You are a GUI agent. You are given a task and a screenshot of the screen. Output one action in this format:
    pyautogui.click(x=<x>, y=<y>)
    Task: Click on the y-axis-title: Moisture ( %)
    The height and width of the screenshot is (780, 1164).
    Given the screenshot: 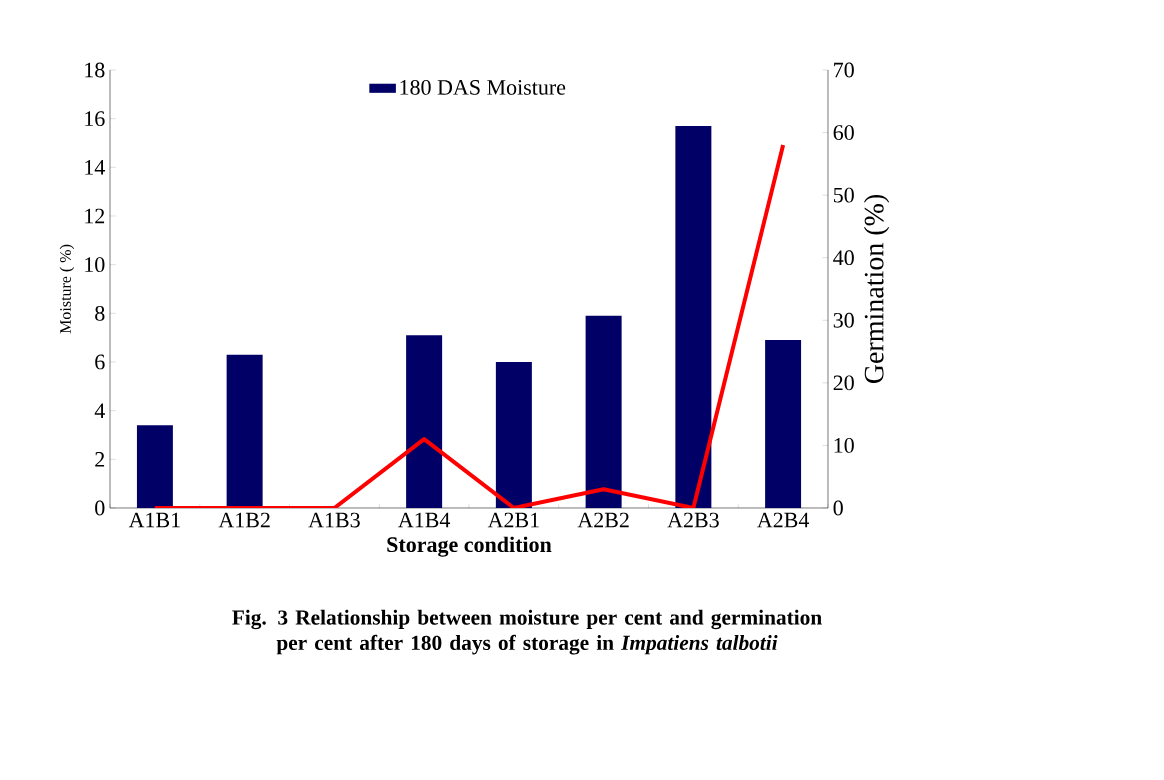 What is the action you would take?
    pyautogui.click(x=67, y=289)
    